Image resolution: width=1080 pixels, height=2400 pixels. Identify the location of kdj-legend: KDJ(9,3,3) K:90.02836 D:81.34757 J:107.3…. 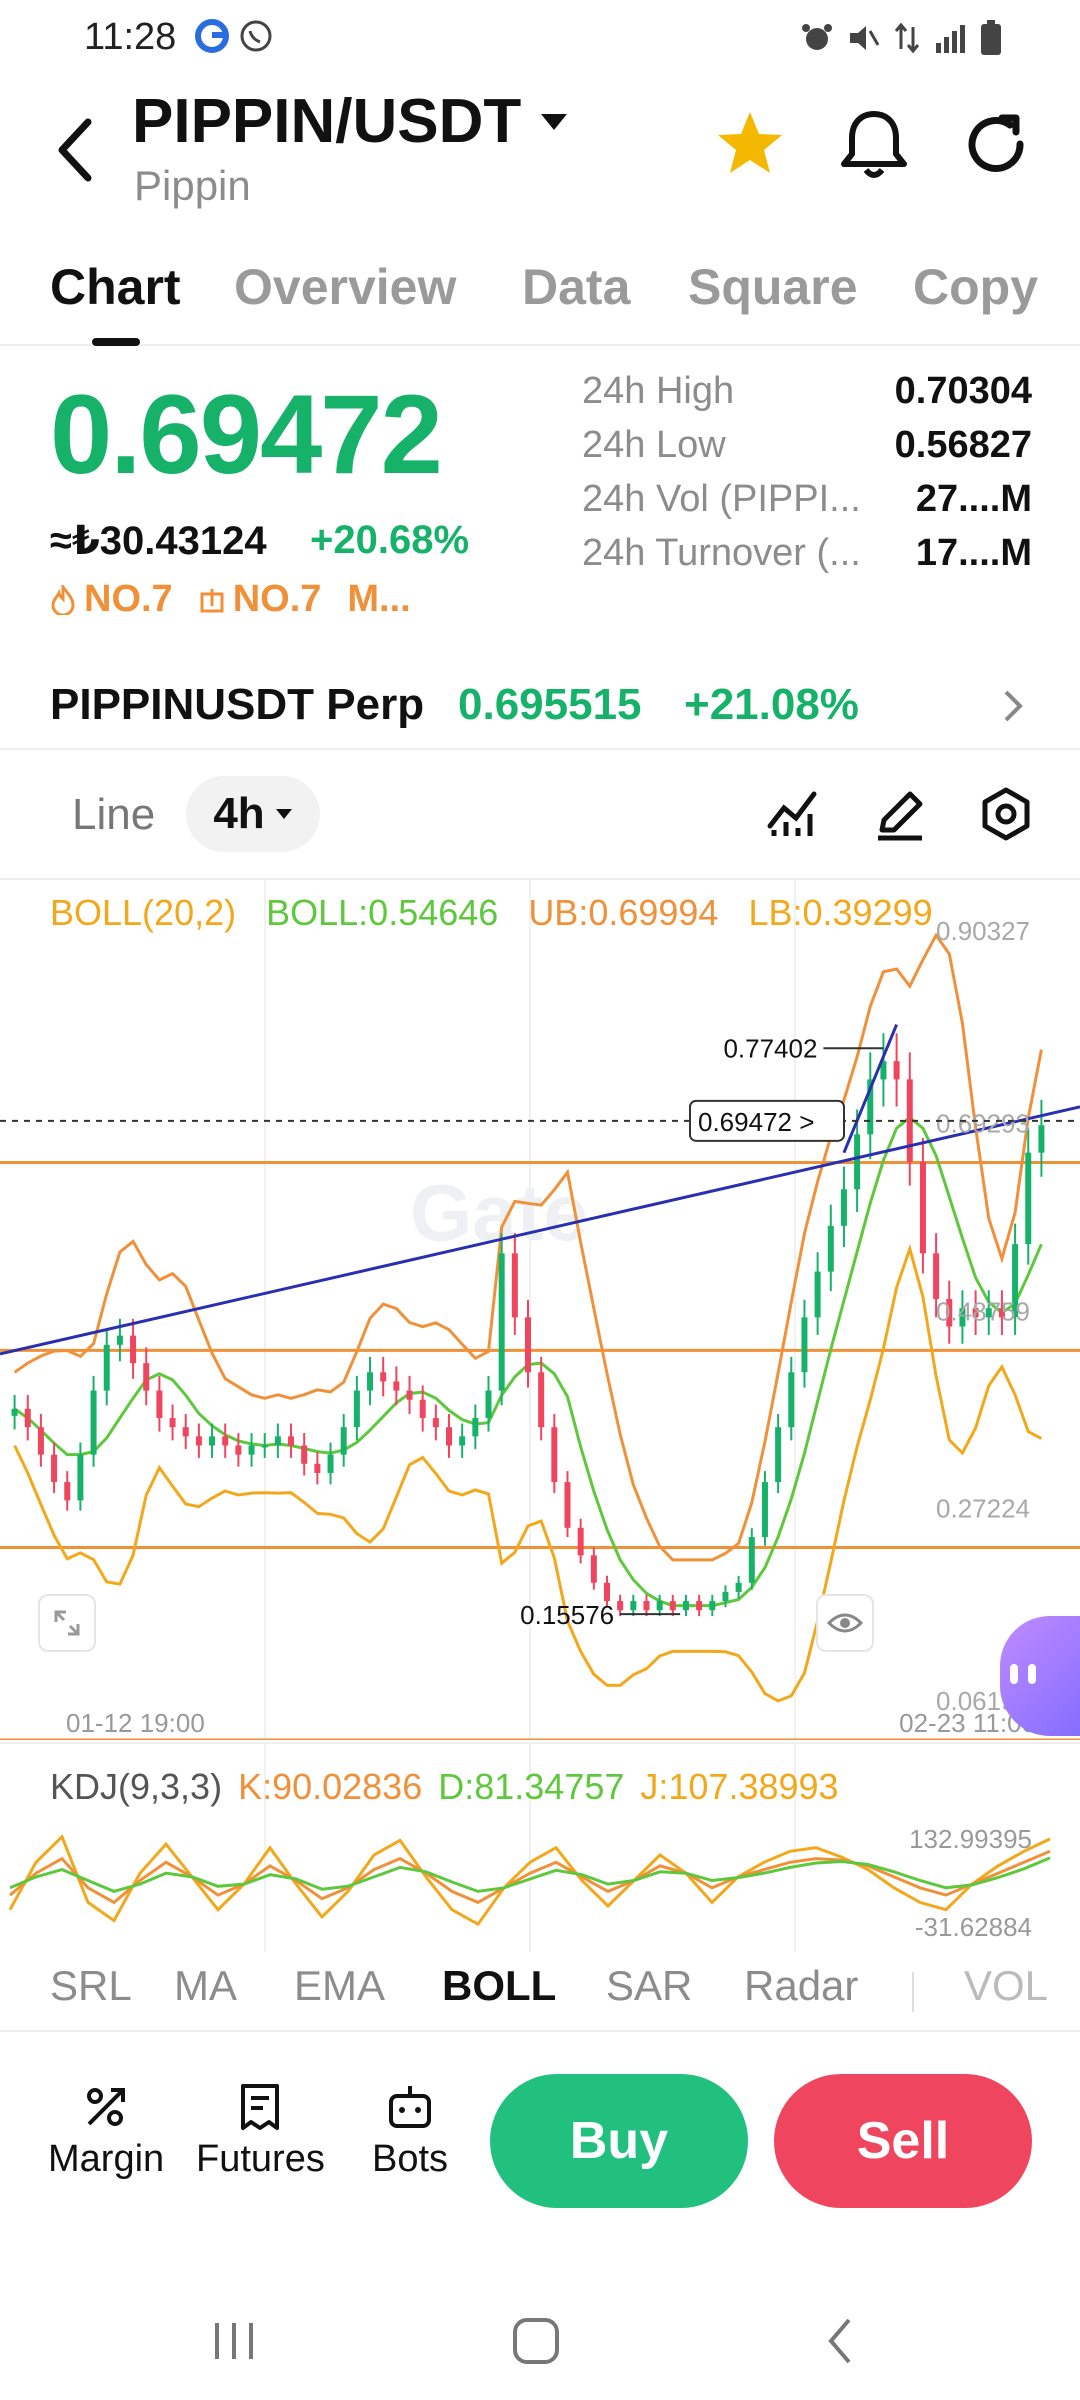
(444, 1787).